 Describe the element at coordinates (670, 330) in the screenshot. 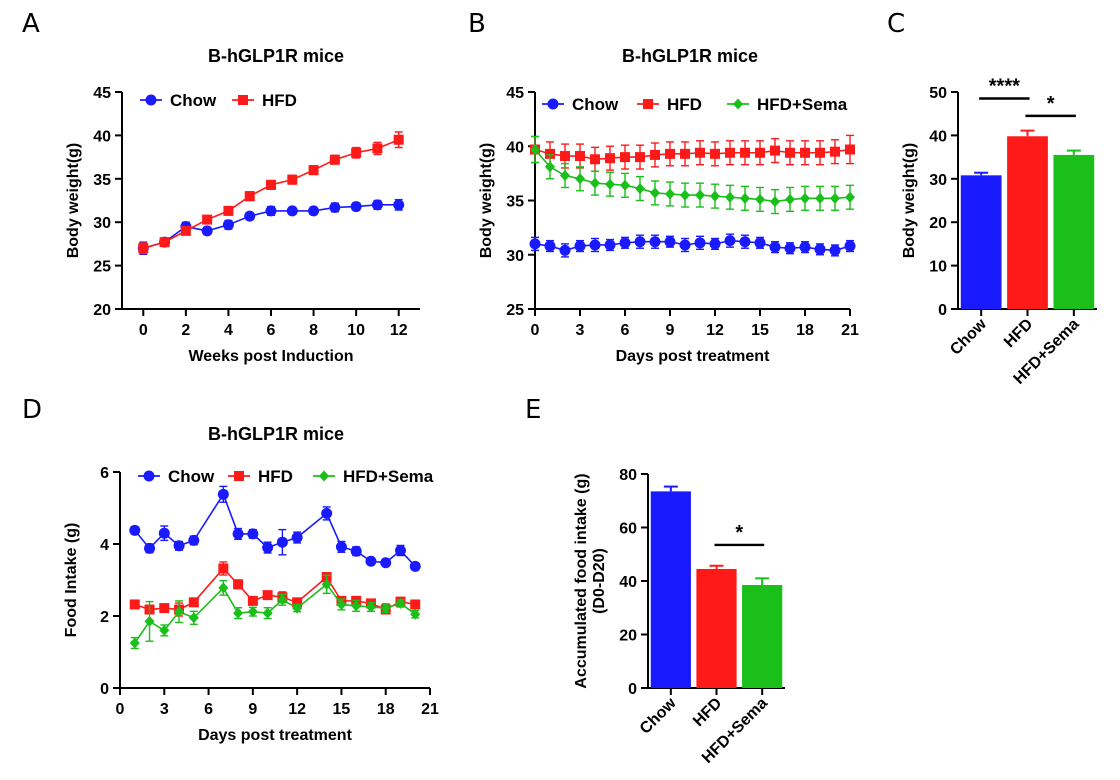

I see `x-tick-label: 9` at that location.